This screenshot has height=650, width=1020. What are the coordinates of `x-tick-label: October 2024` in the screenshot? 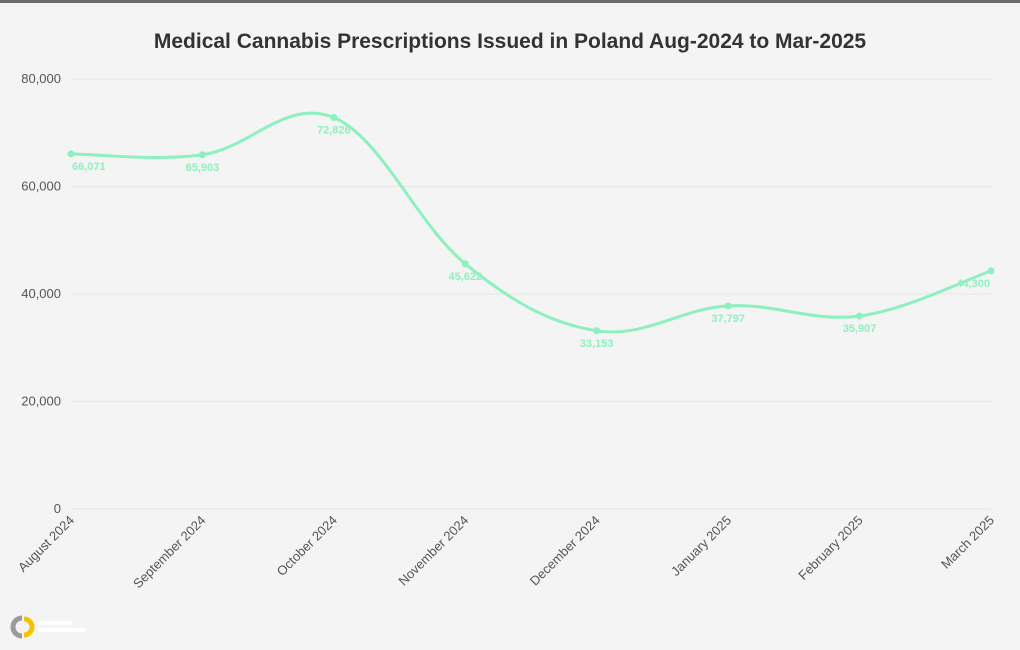 It's located at (307, 546).